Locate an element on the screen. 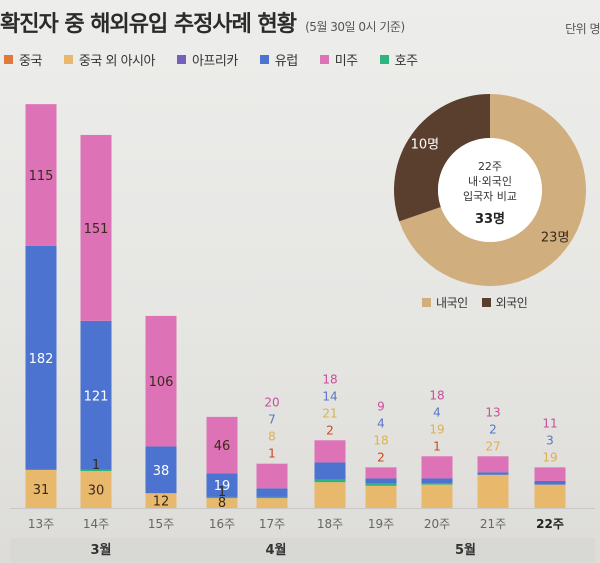 The height and width of the screenshot is (563, 600). data-label-china_excl_asia: 12 is located at coordinates (161, 502).